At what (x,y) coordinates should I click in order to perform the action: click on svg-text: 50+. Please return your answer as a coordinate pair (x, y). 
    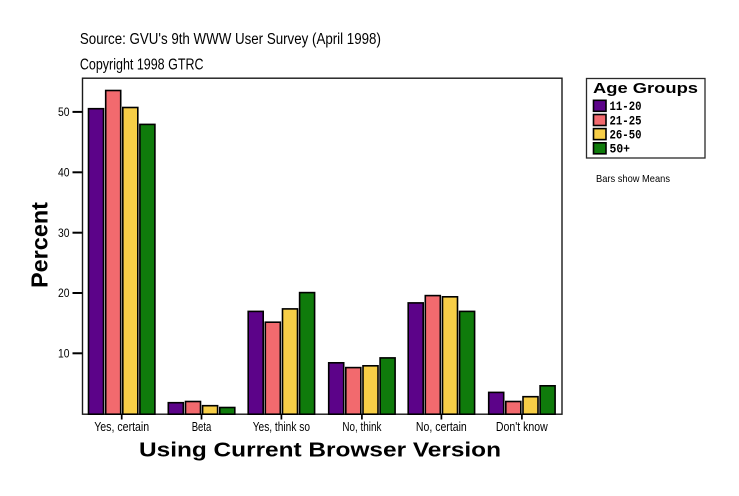
    Looking at the image, I should click on (620, 150).